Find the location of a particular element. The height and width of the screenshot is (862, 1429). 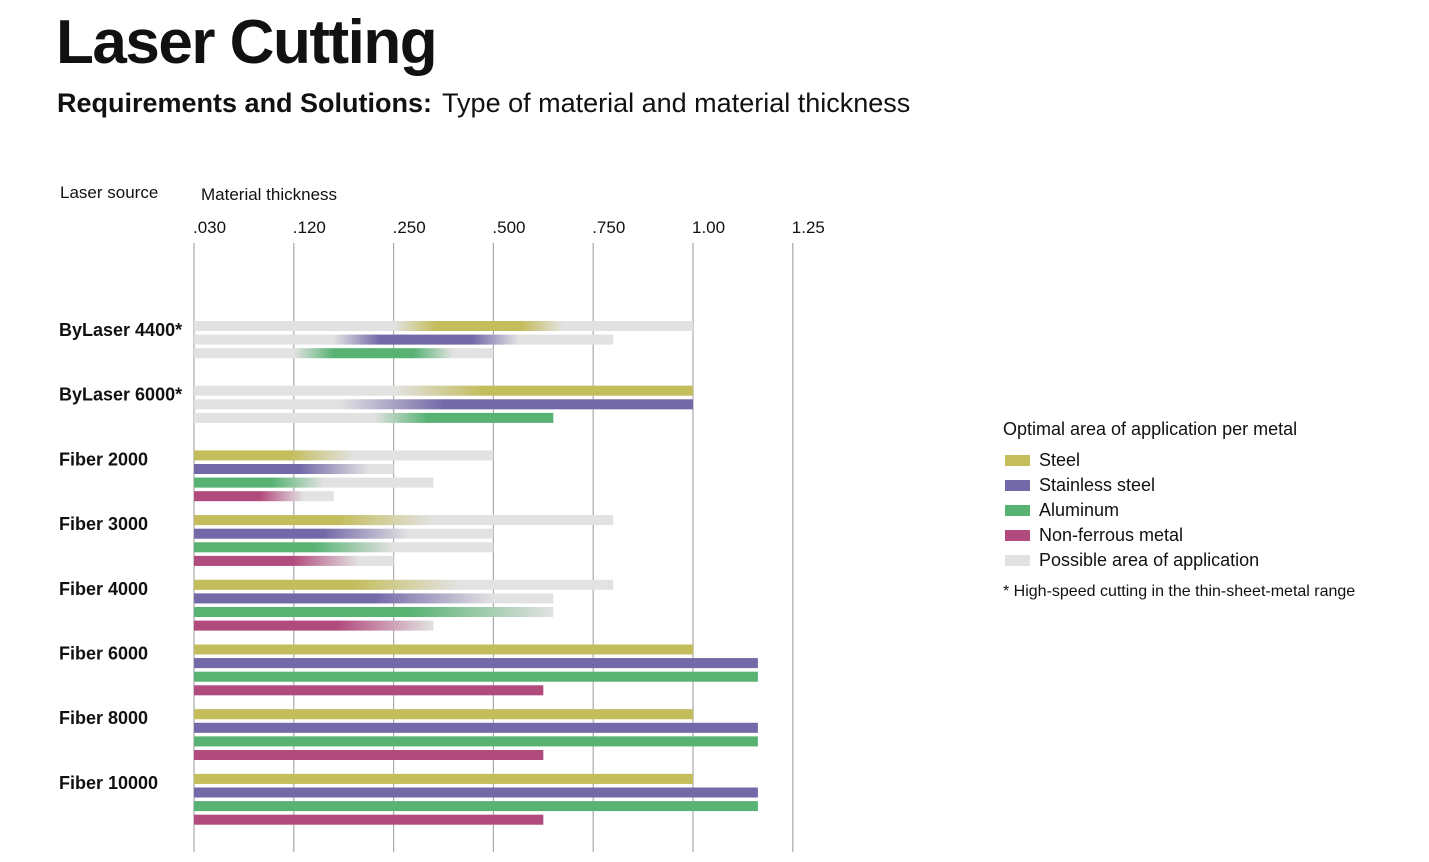

bar-optimal-fiber-4000-non-ferrous-metal is located at coordinates (314, 625).